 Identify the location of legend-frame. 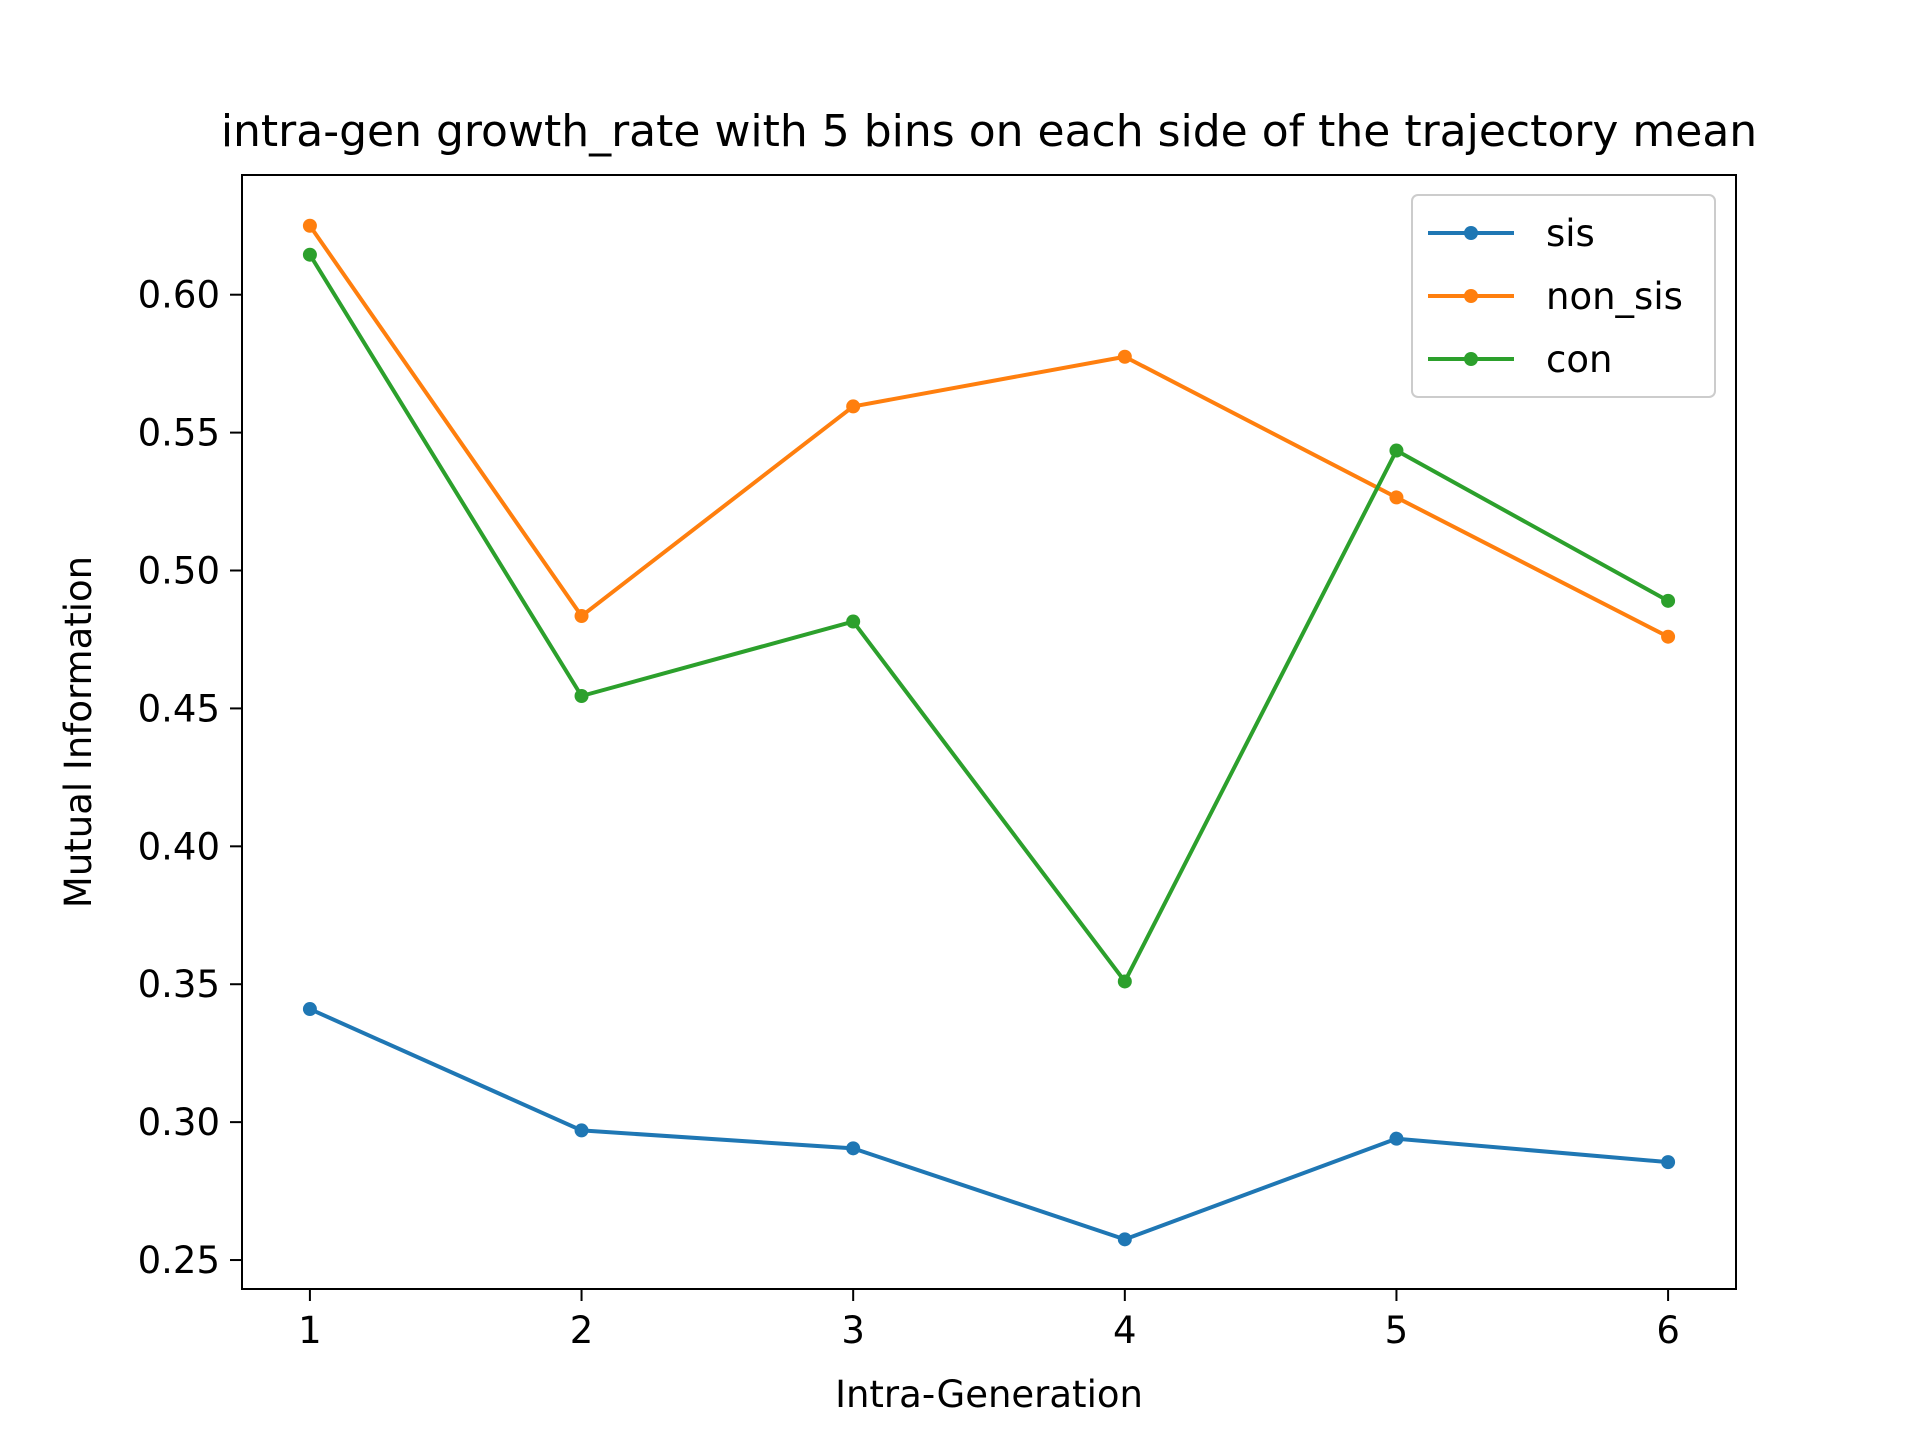
(1563, 296).